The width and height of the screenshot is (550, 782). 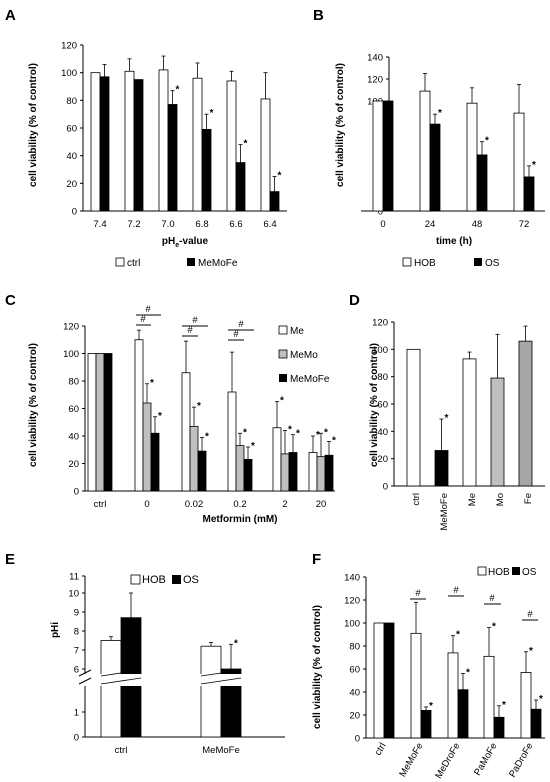 What do you see at coordinates (500, 499) in the screenshot?
I see `panel-d-xtick: Mo` at bounding box center [500, 499].